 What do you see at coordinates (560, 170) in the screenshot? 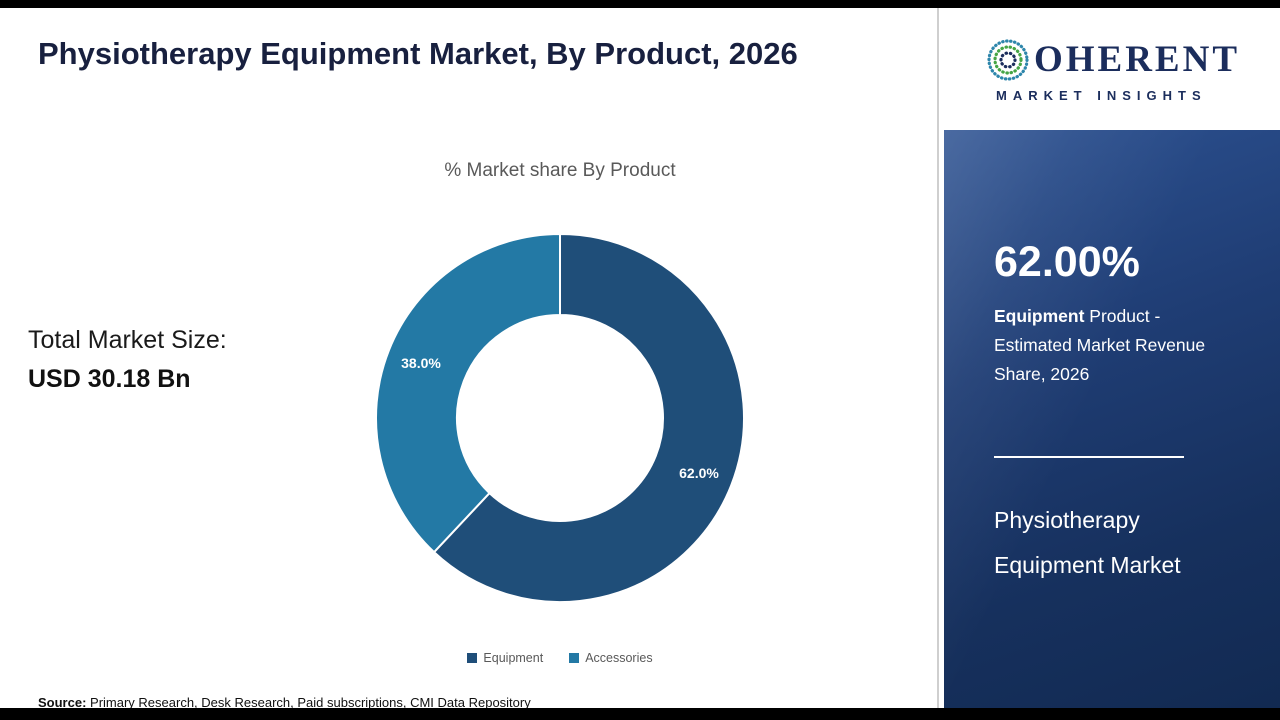
I see `chart-title: % Market share By Product` at bounding box center [560, 170].